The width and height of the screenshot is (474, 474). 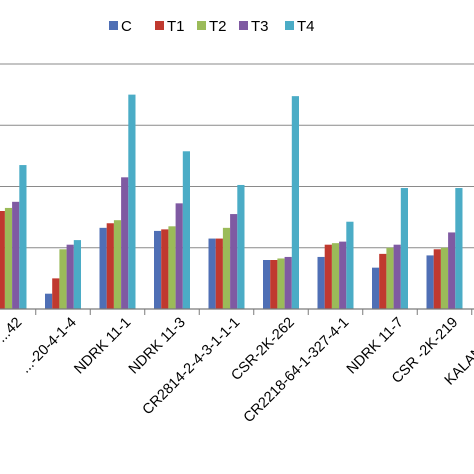 What do you see at coordinates (12, 330) in the screenshot?
I see `x-tick-label: ...42` at bounding box center [12, 330].